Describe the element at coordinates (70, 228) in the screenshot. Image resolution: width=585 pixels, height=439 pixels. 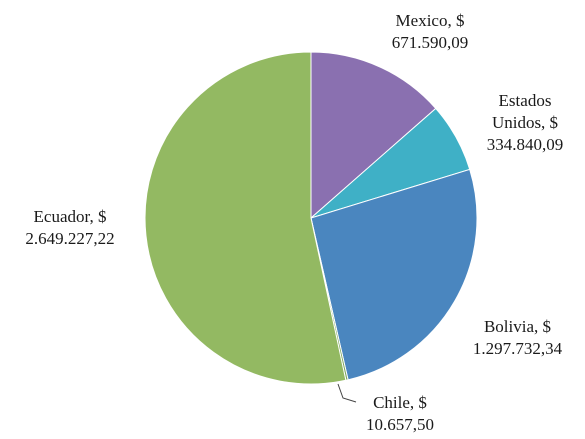
I see `slice-label-ecuador: Ecuador, $ 2.649.227,22` at that location.